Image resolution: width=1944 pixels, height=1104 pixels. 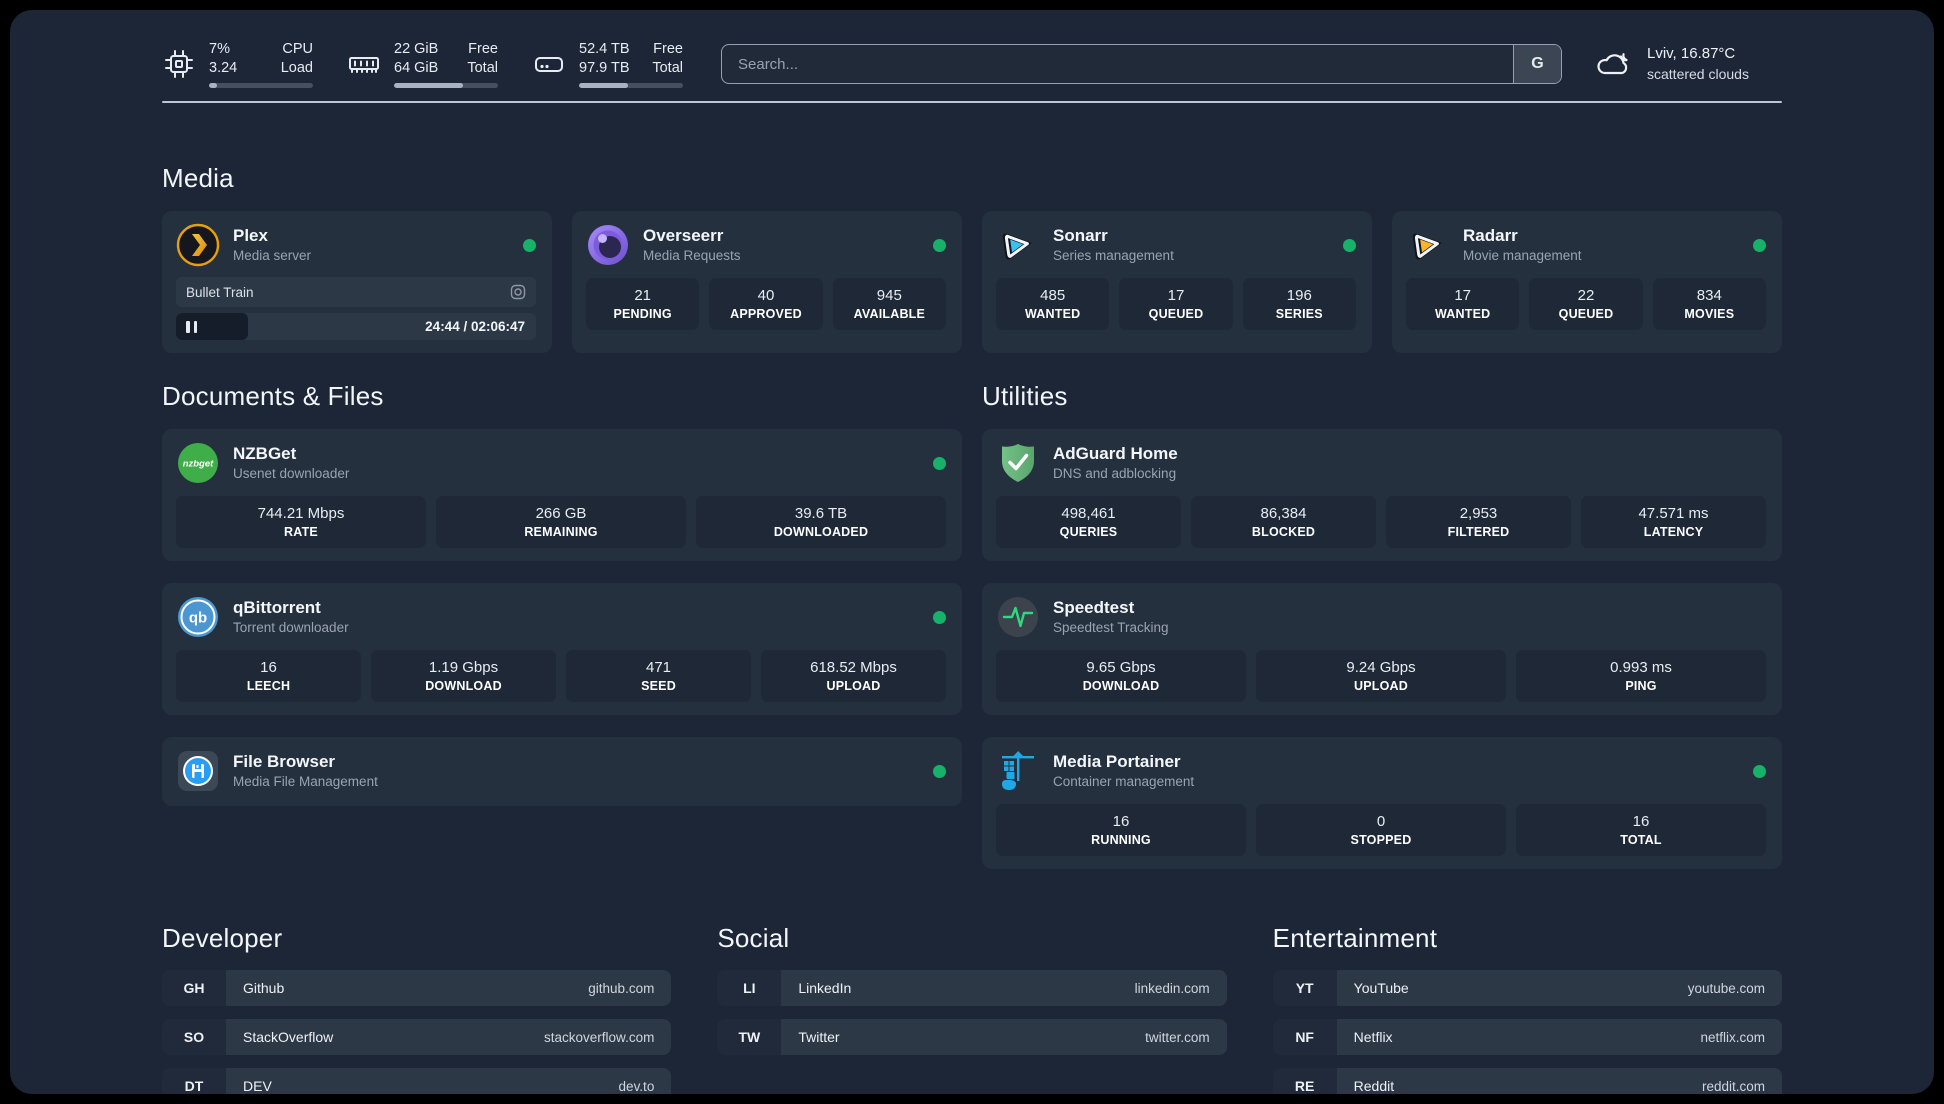 I want to click on ram-free-value: 22 GiB, so click(x=416, y=49).